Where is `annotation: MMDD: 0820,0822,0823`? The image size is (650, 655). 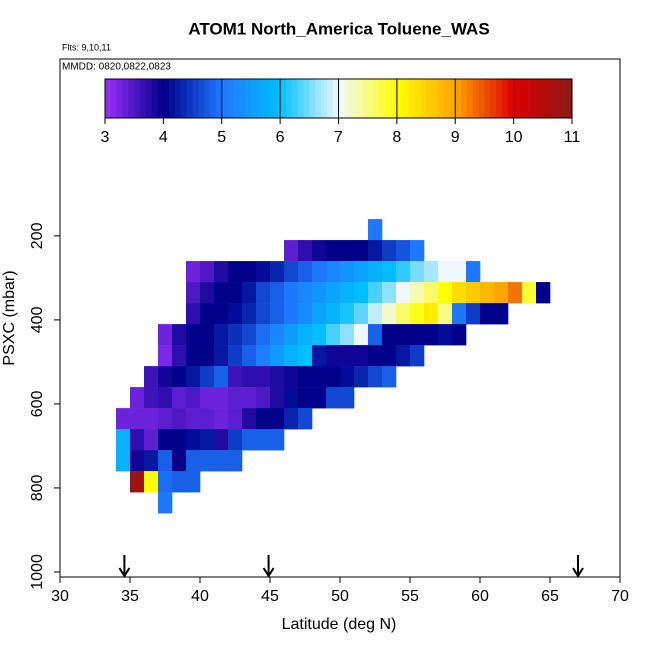 annotation: MMDD: 0820,0822,0823 is located at coordinates (116, 67).